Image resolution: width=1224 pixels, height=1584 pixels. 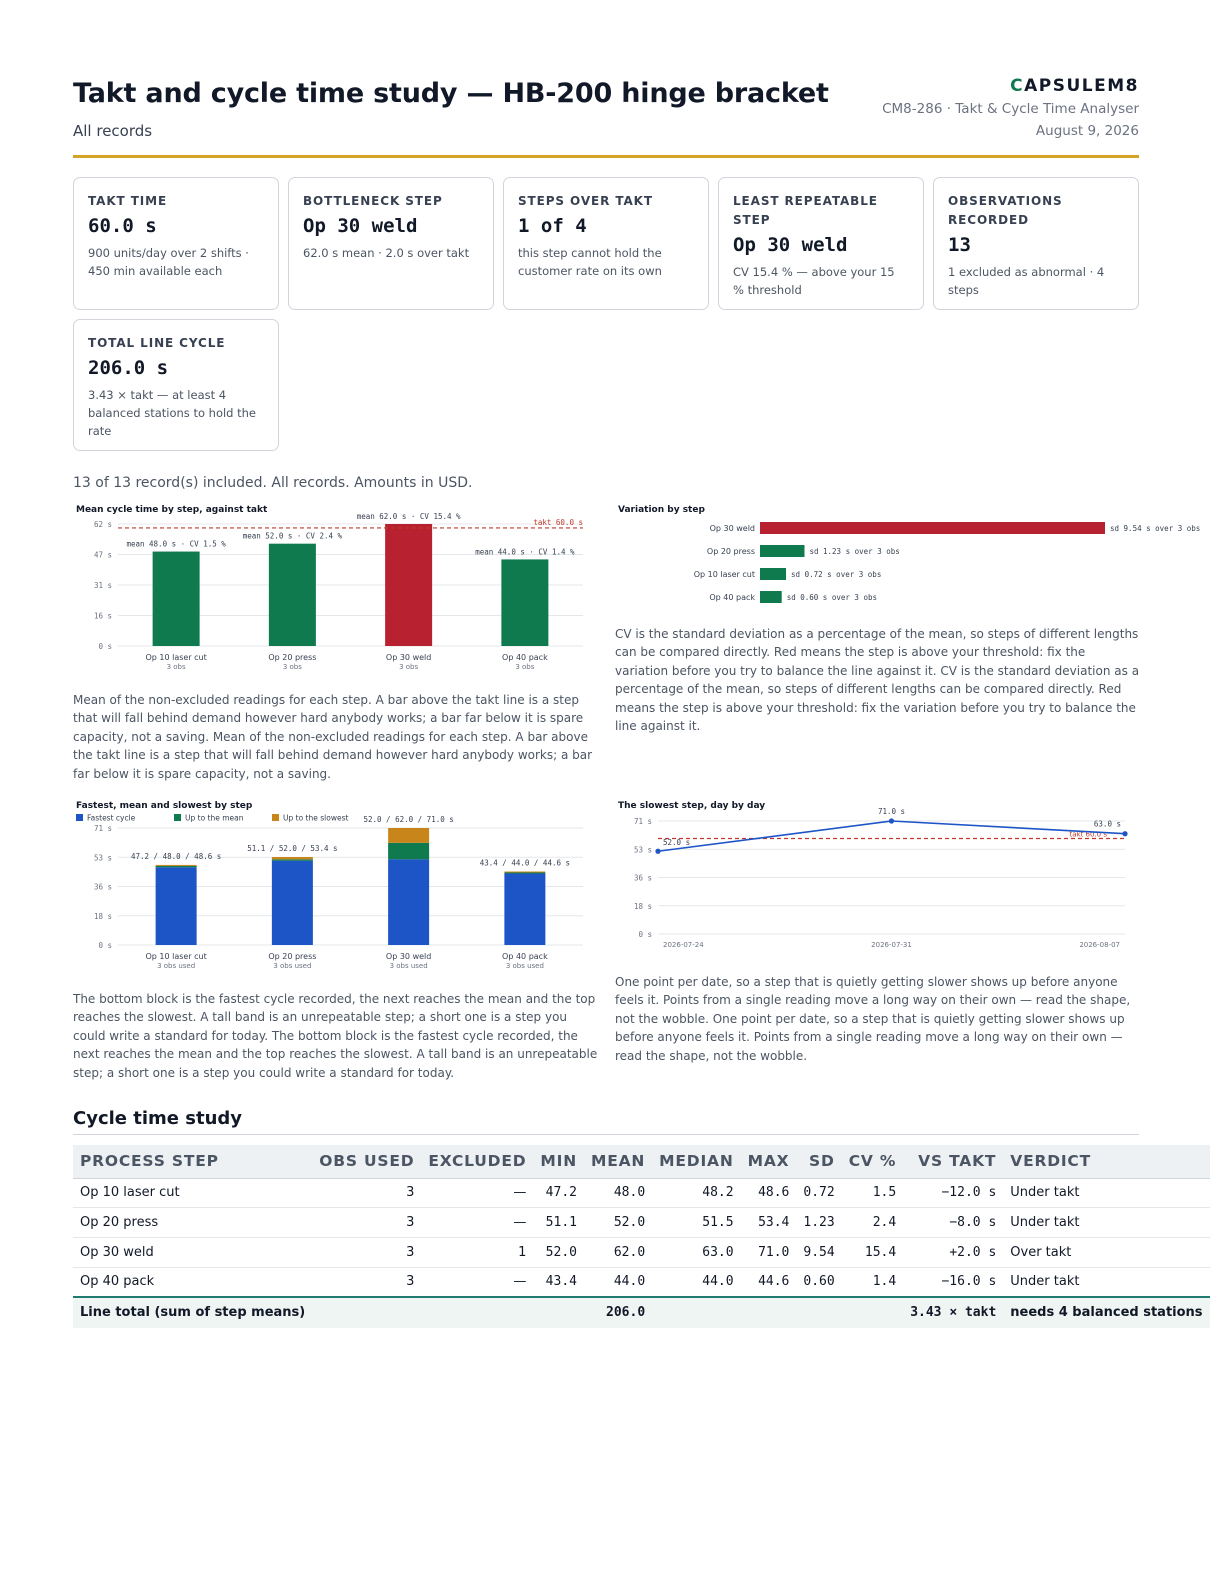 I want to click on cell-verdict: Under takt, so click(x=1106, y=1222).